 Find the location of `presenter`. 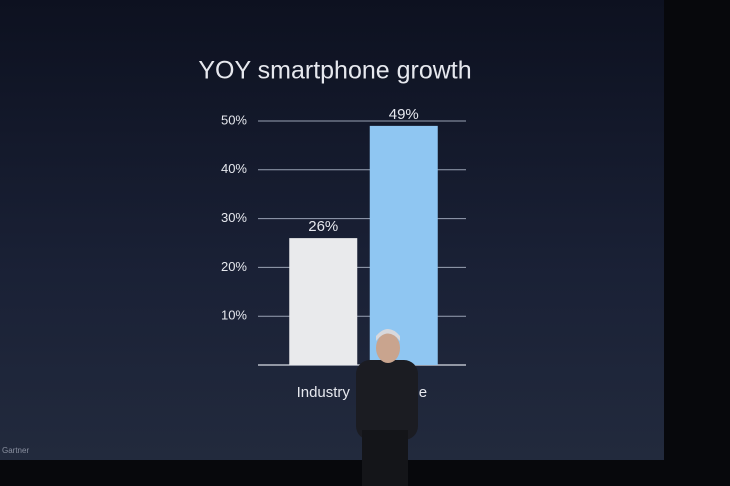

presenter is located at coordinates (387, 407).